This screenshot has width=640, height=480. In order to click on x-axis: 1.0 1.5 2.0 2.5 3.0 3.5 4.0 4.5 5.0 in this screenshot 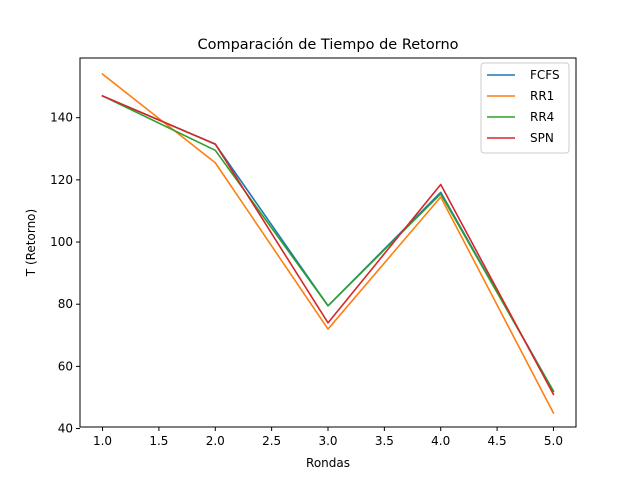, I will do `click(328, 437)`.